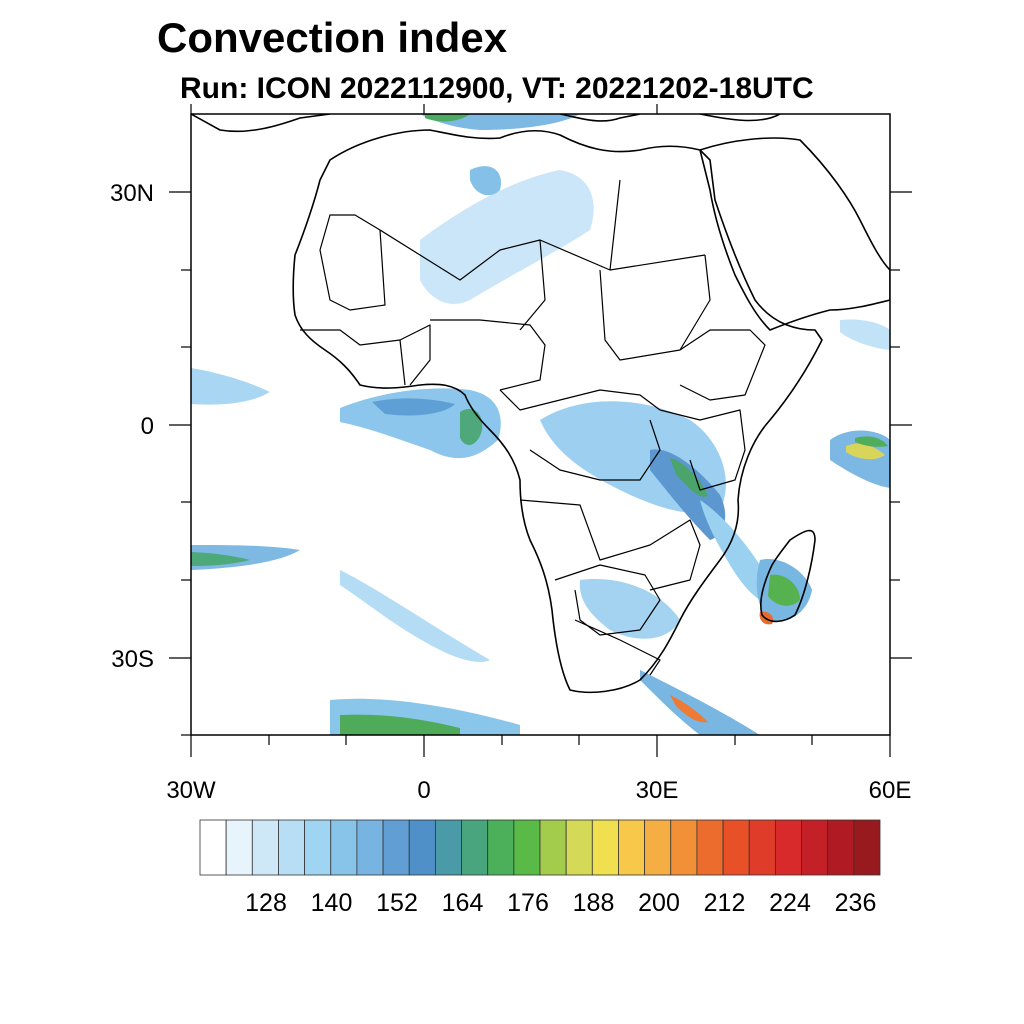 The height and width of the screenshot is (1024, 1024). What do you see at coordinates (463, 903) in the screenshot?
I see `colorbar-label: 164` at bounding box center [463, 903].